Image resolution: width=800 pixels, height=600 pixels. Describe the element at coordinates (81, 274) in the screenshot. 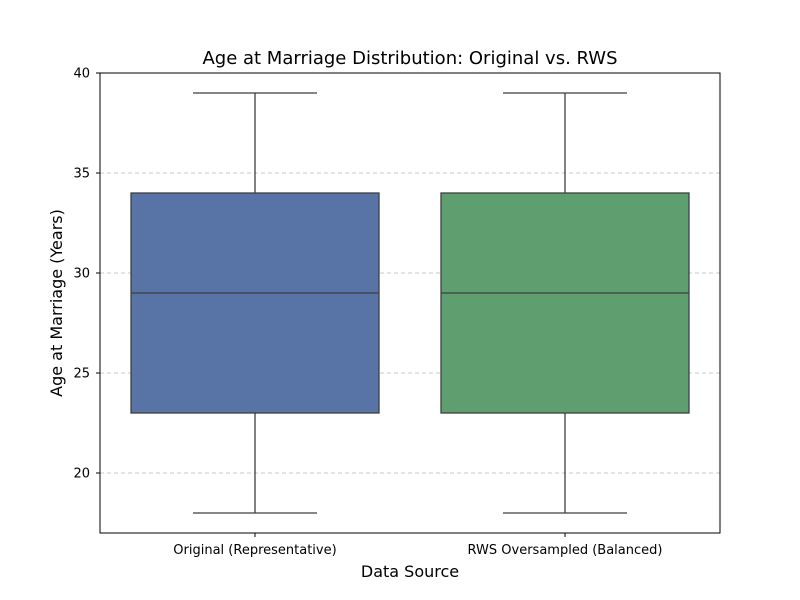

I see `y-tick-label: 30` at that location.